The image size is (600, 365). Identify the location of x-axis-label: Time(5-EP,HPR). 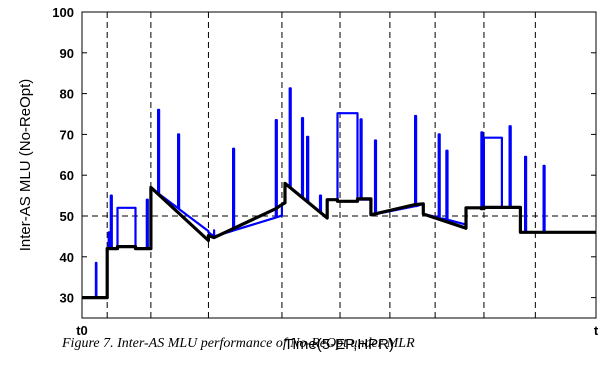
(339, 344).